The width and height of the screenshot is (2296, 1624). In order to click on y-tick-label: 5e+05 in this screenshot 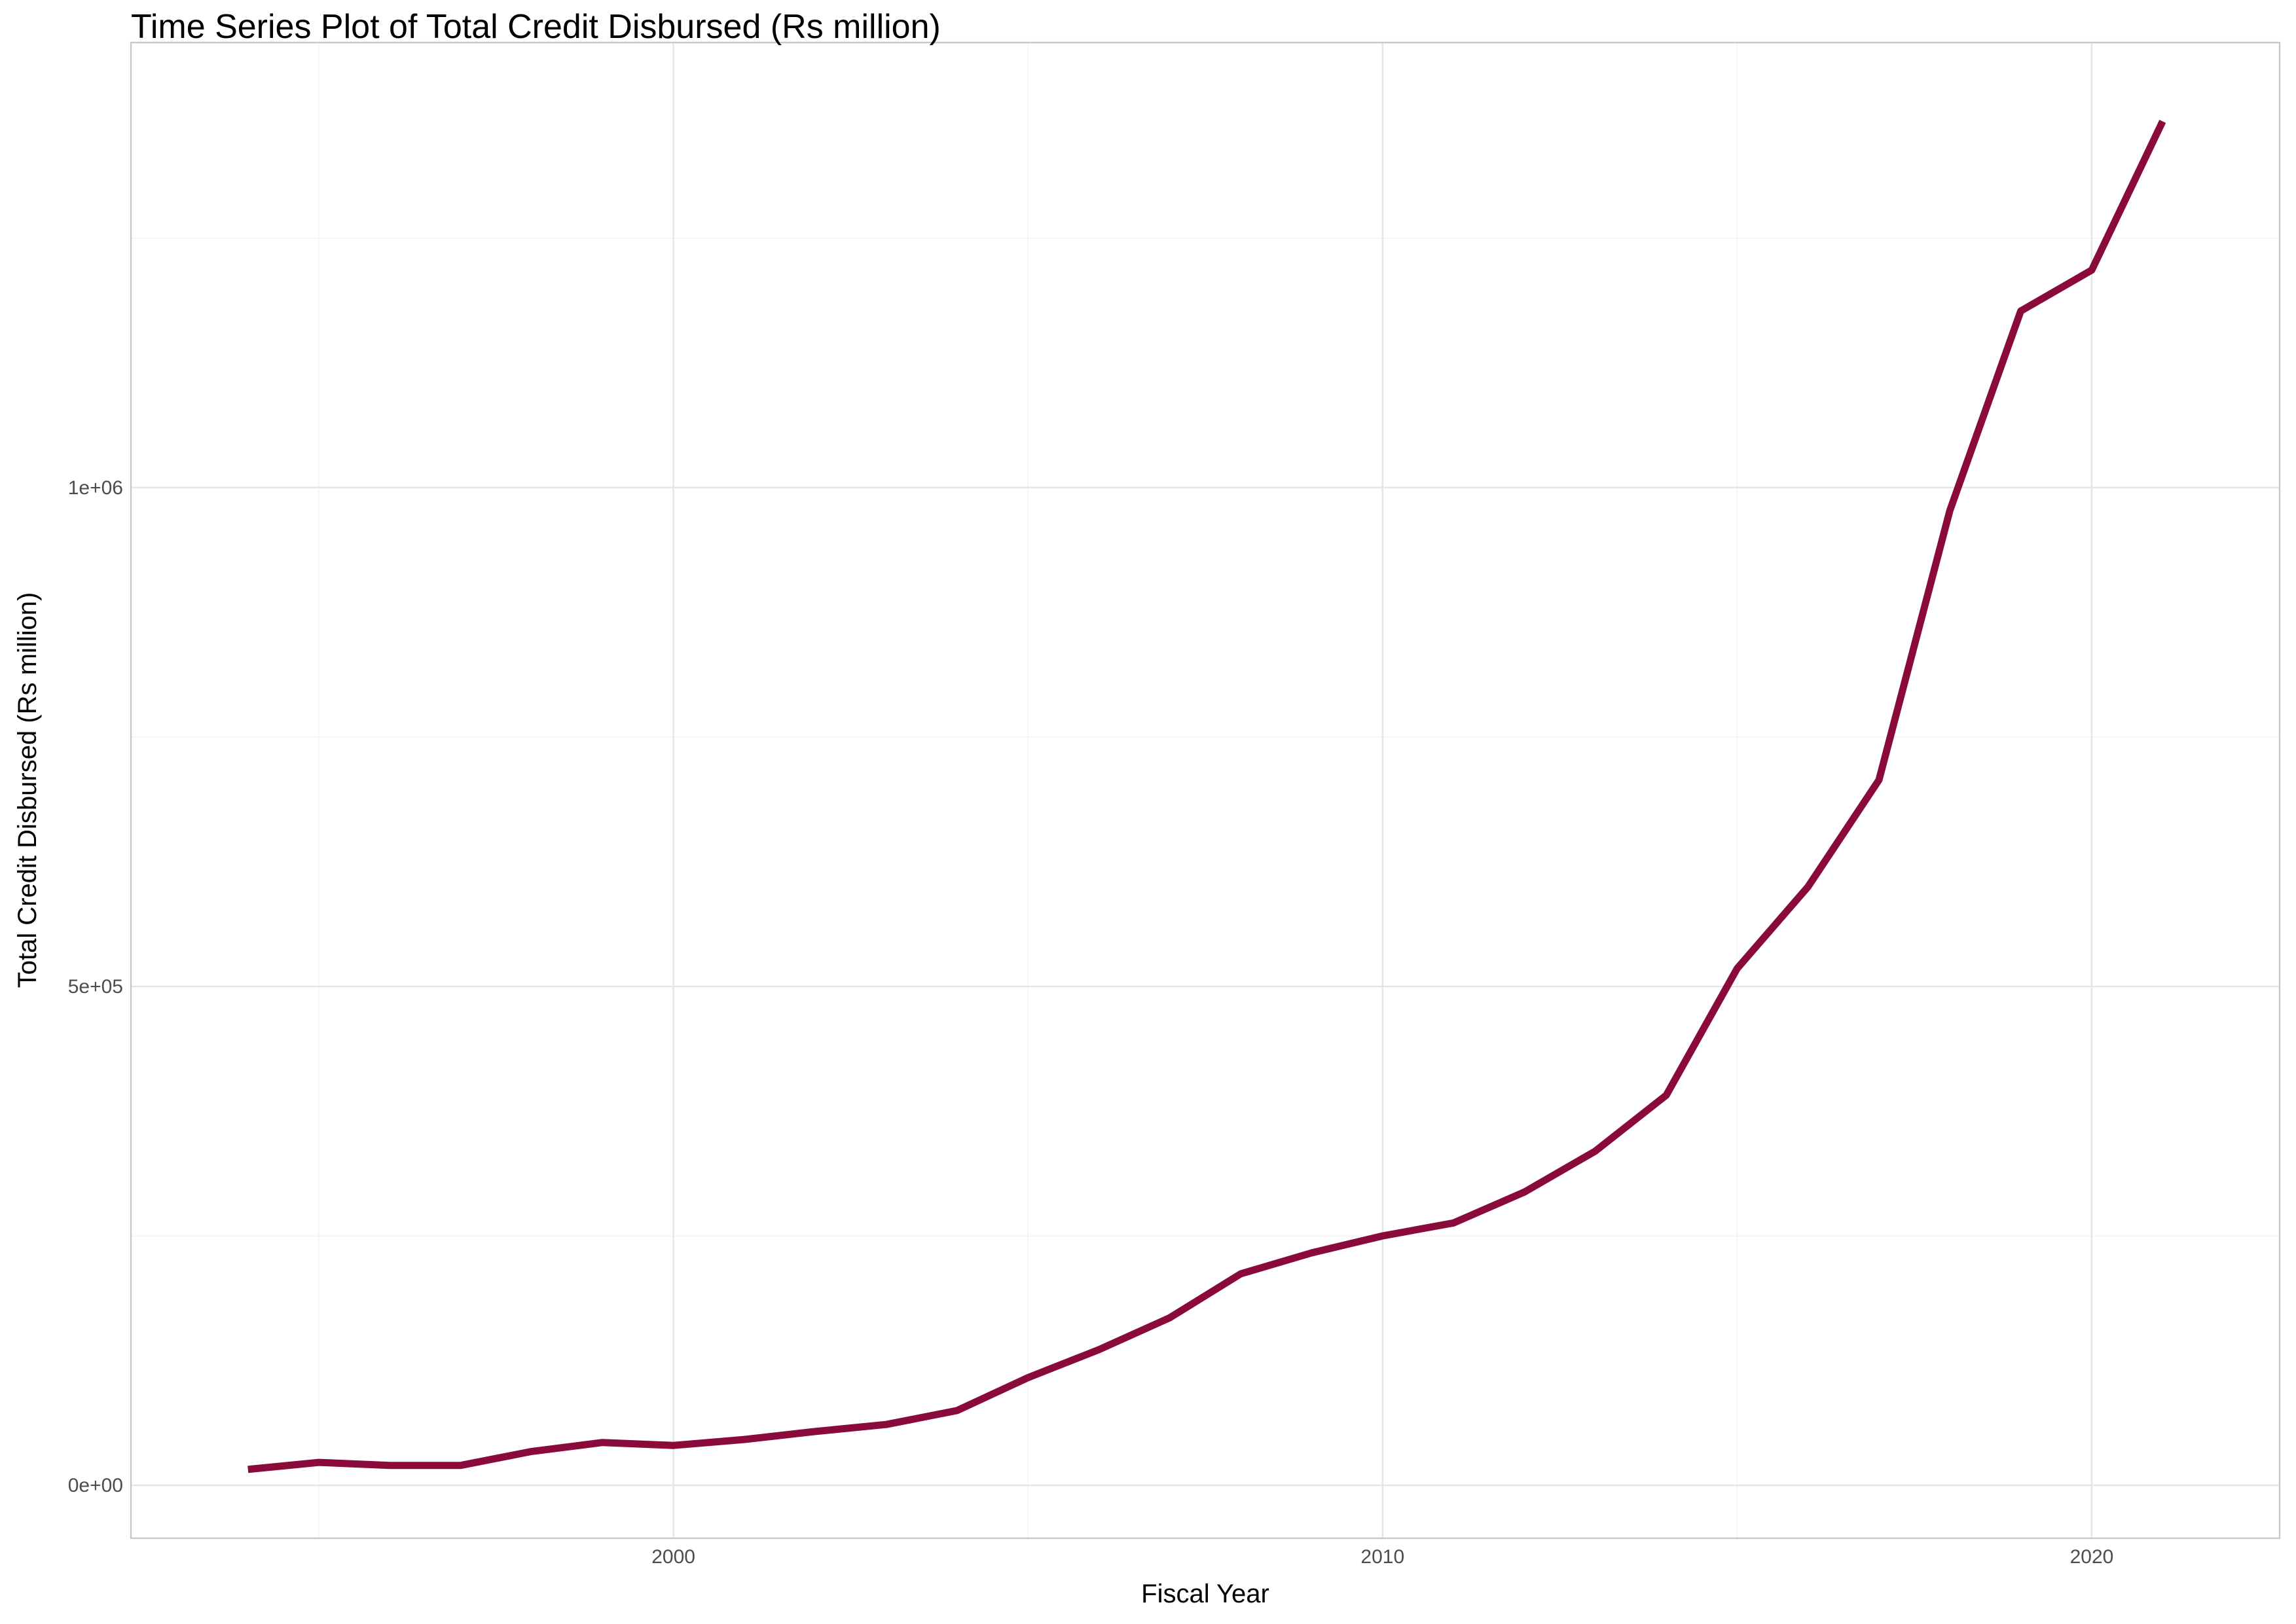, I will do `click(95, 987)`.